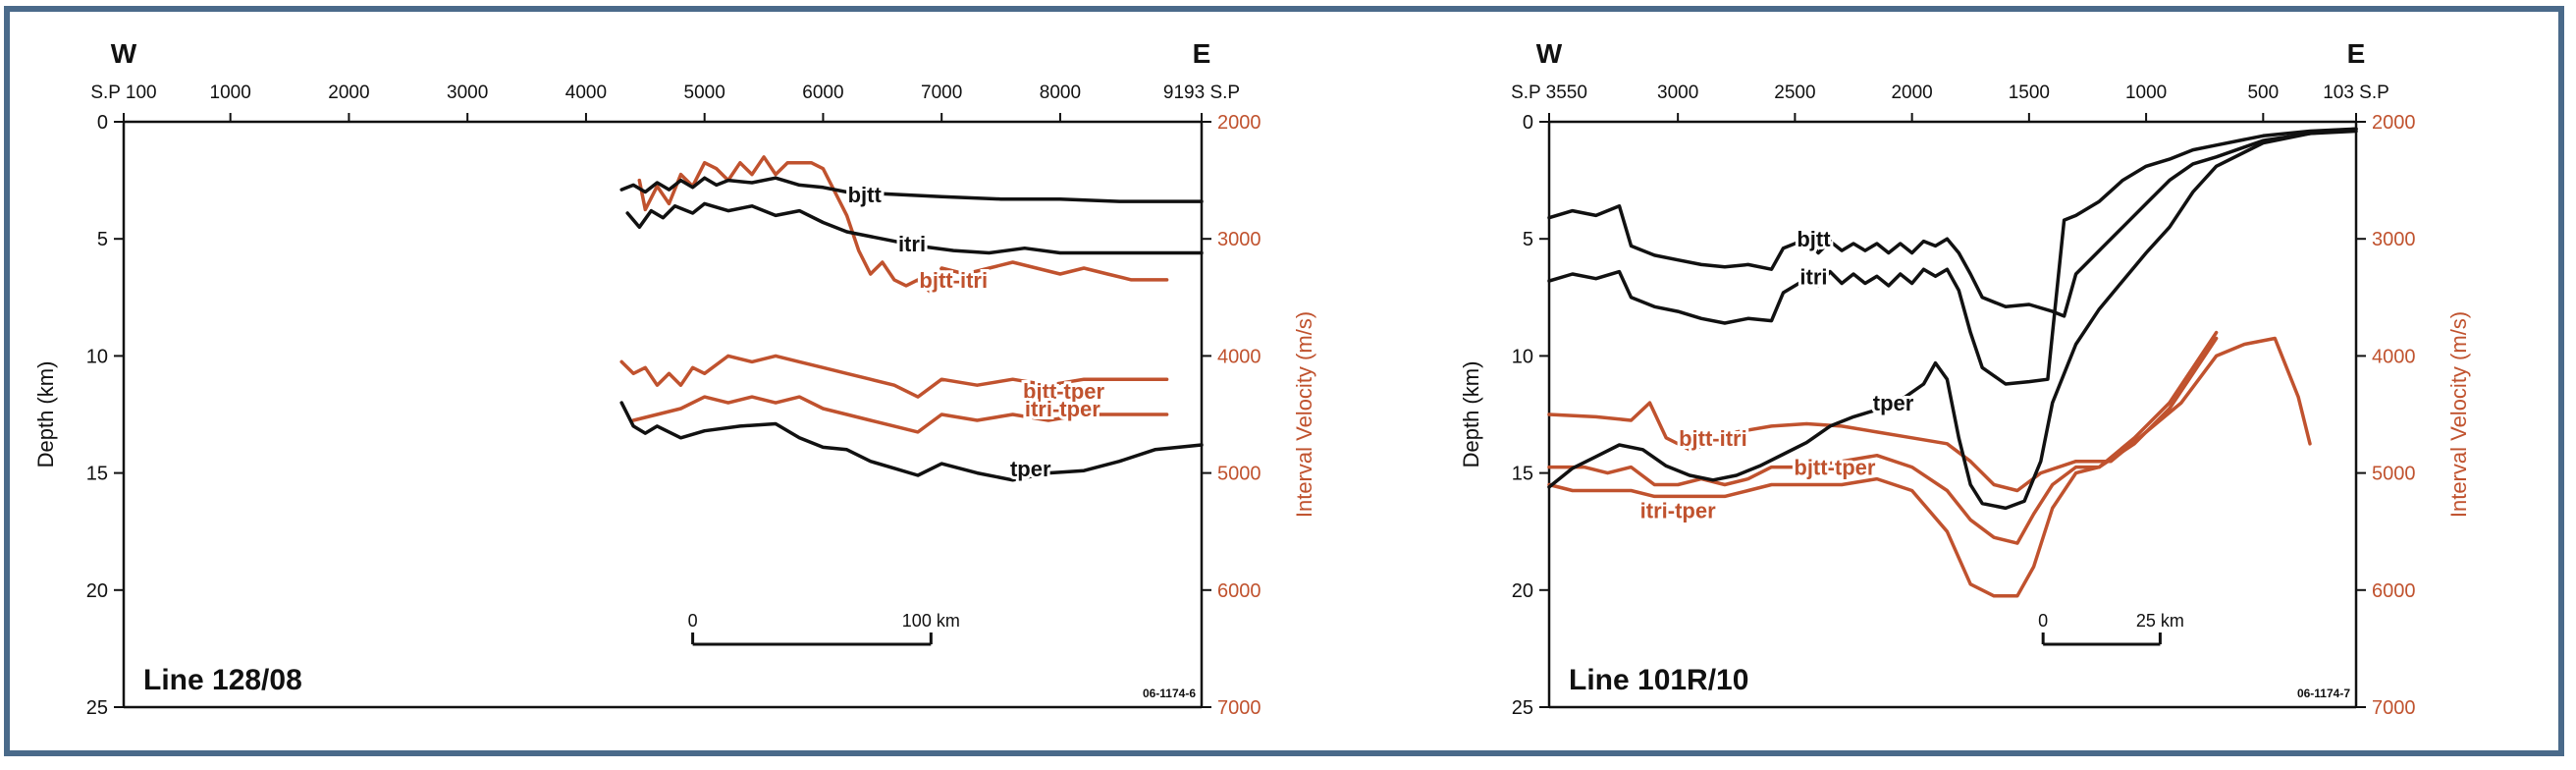  Describe the element at coordinates (822, 92) in the screenshot. I see `x-tick-label: 6000` at that location.